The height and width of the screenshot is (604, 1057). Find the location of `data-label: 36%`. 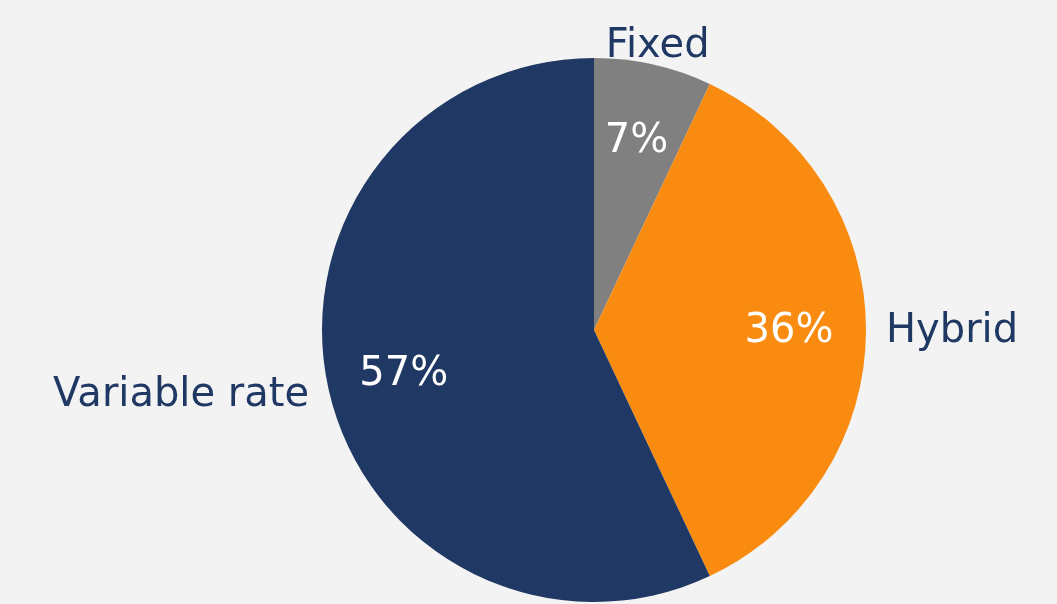

data-label: 36% is located at coordinates (789, 328).